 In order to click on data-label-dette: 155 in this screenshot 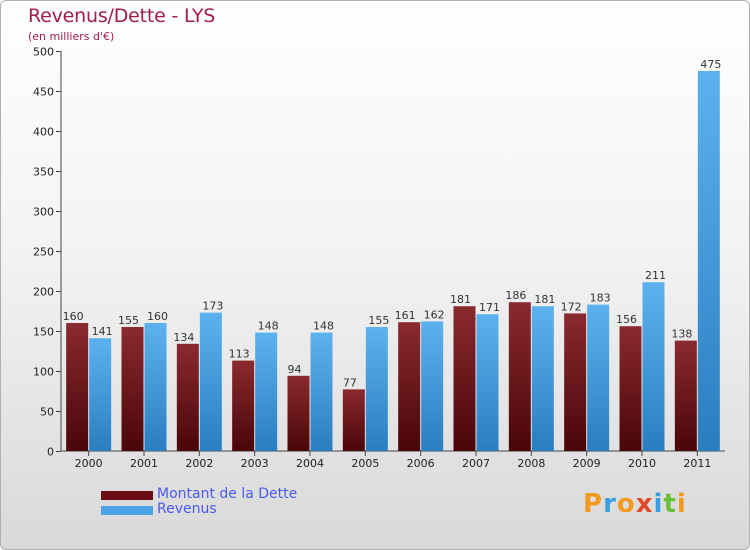, I will do `click(128, 320)`.